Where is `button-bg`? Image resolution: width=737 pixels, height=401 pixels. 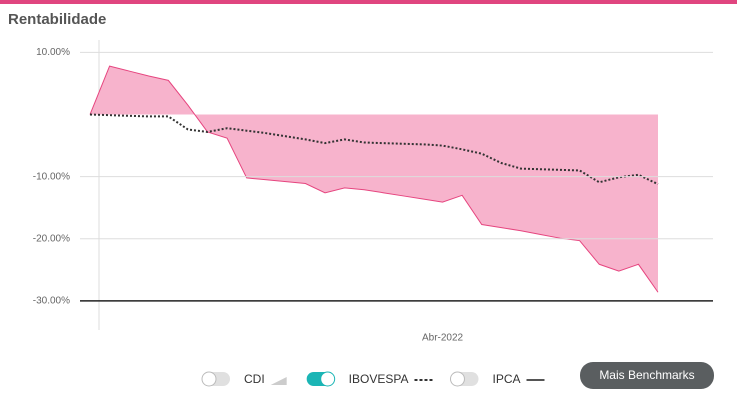
button-bg is located at coordinates (647, 375).